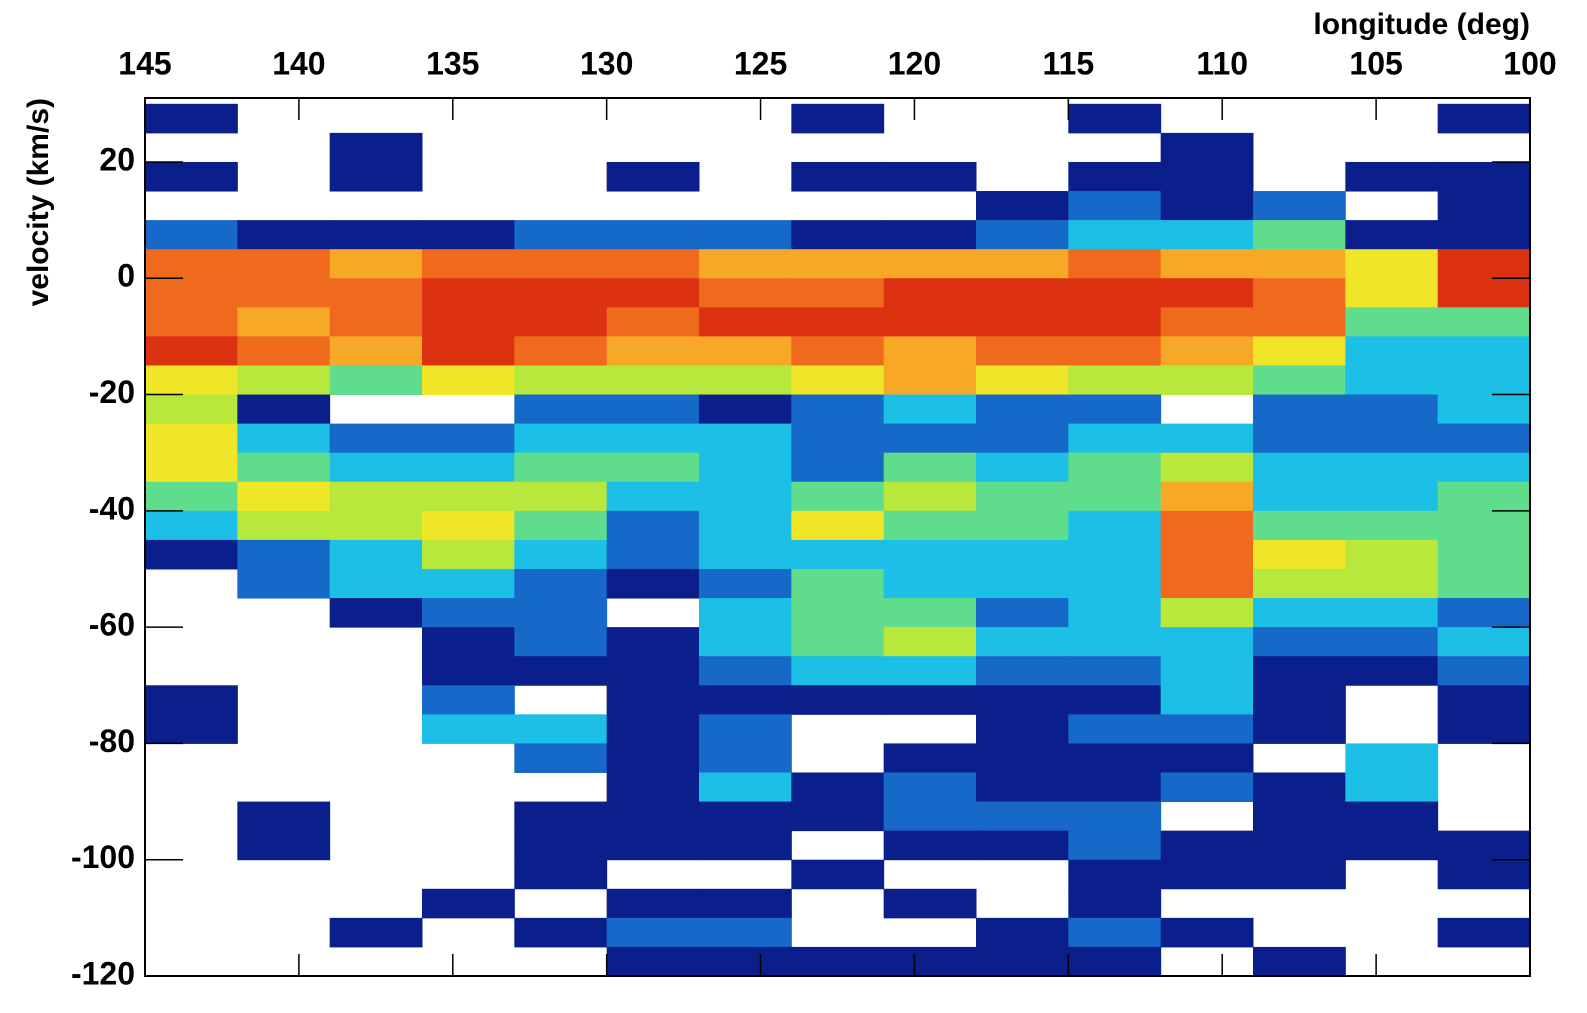 This screenshot has width=1587, height=1013. Describe the element at coordinates (1421, 24) in the screenshot. I see `x-axis-title: longitude (deg)` at that location.